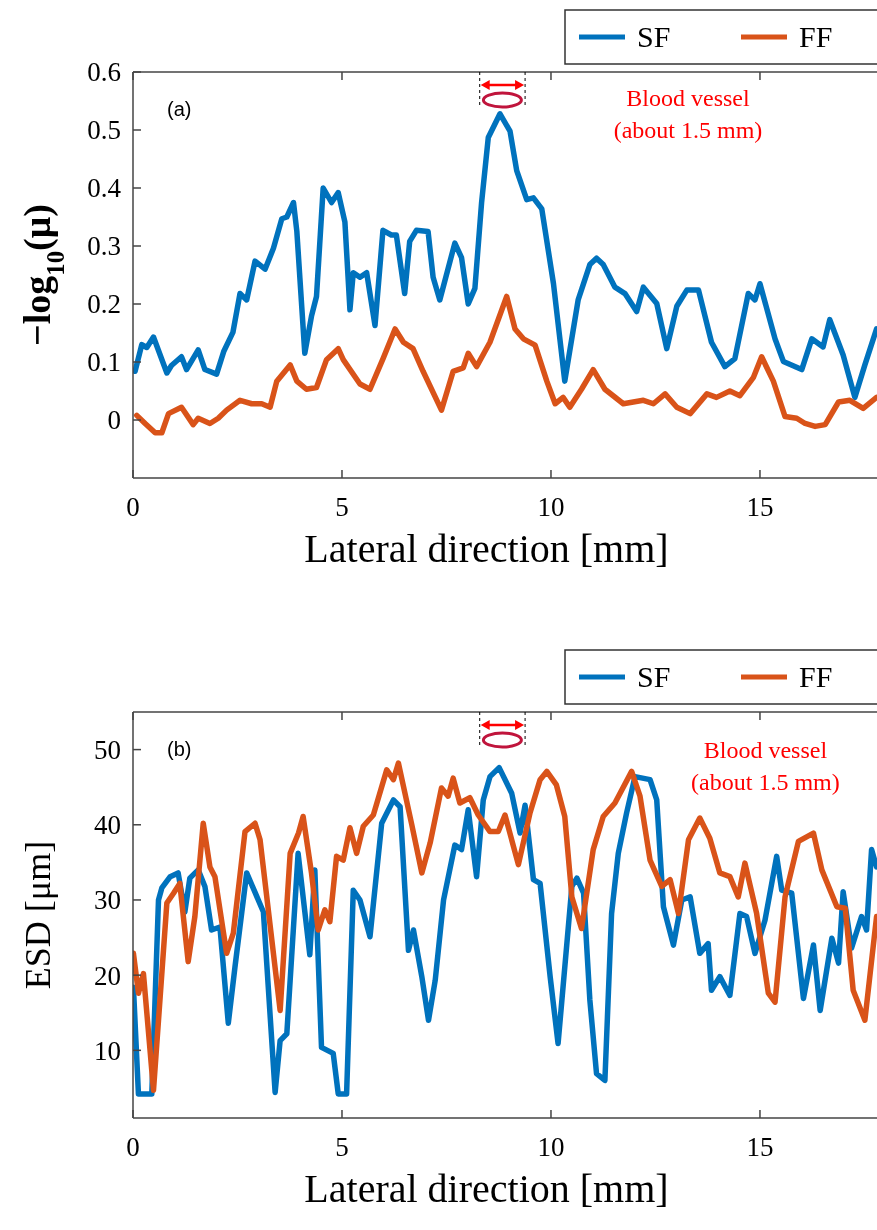 This screenshot has width=877, height=1230. What do you see at coordinates (104, 130) in the screenshot?
I see `y-tick-label: 0.5` at bounding box center [104, 130].